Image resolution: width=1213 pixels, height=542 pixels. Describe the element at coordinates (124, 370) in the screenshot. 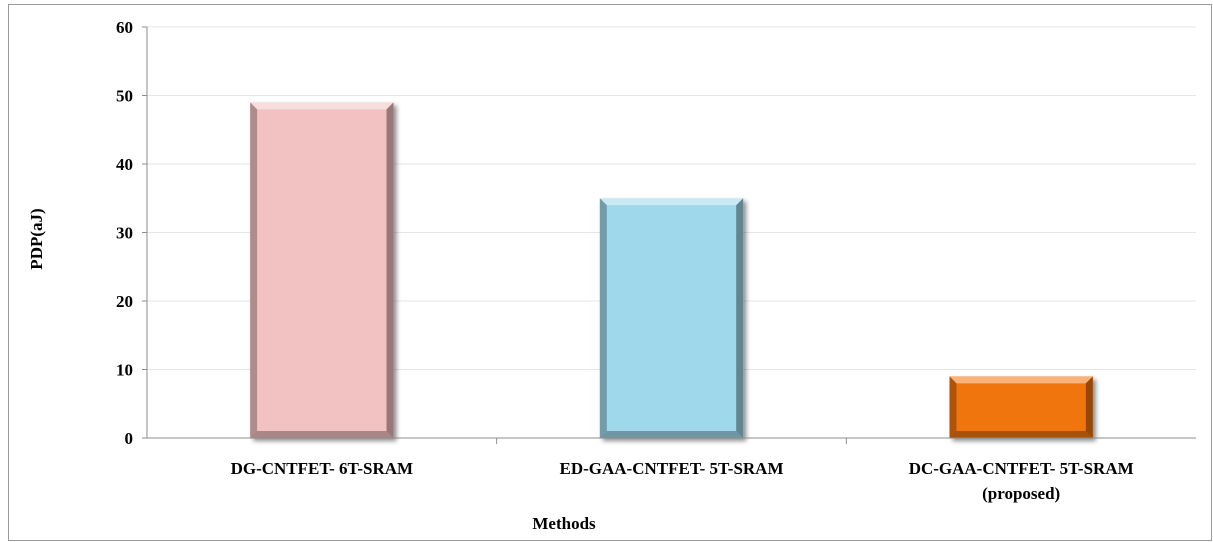

I see `y-tick-label: 10` at that location.